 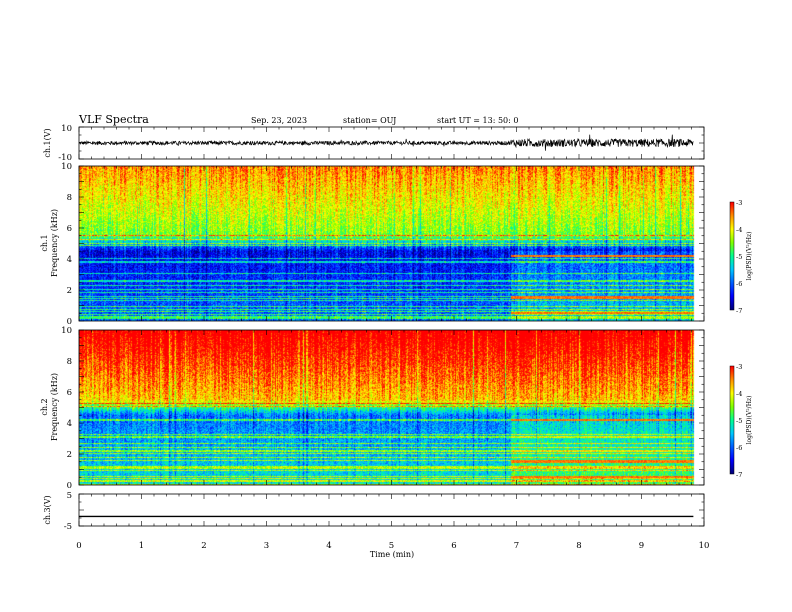 I want to click on ch2-spec-ytick-10: 10, so click(x=66, y=331).